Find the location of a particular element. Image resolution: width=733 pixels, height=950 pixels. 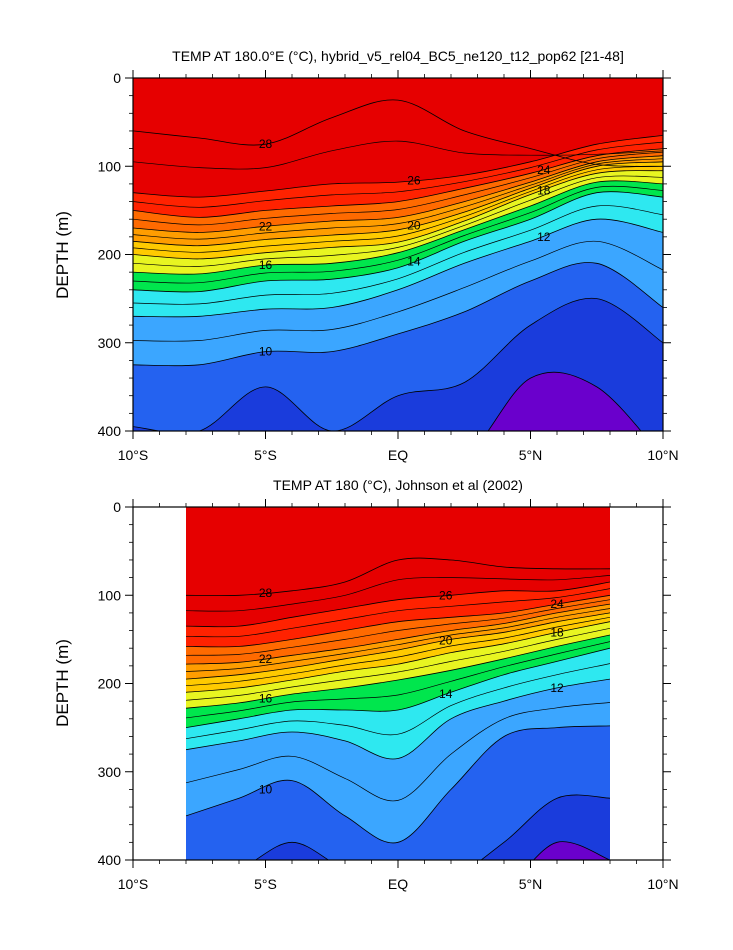

top-y-tick-label: 200 is located at coordinates (110, 255).